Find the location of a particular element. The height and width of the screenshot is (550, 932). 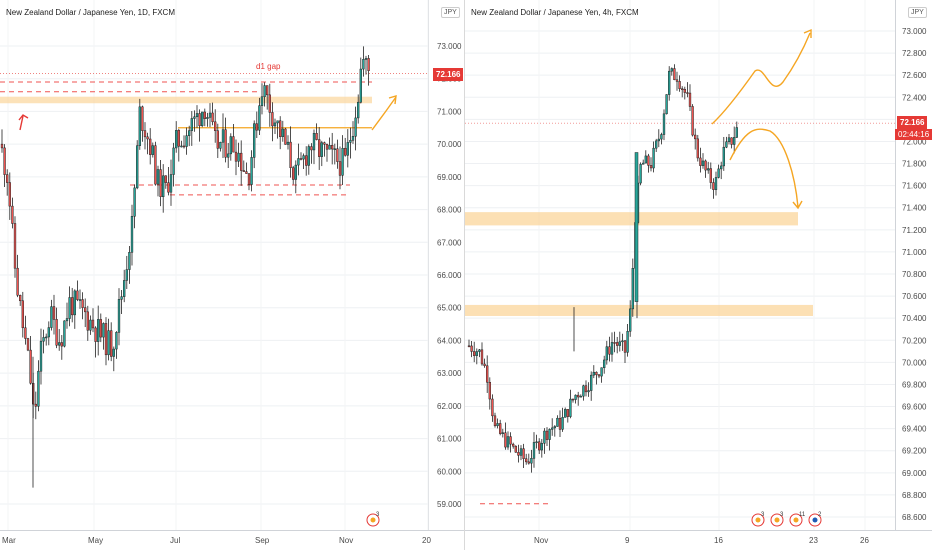

left-current-price-tag: 72.166 is located at coordinates (448, 74).